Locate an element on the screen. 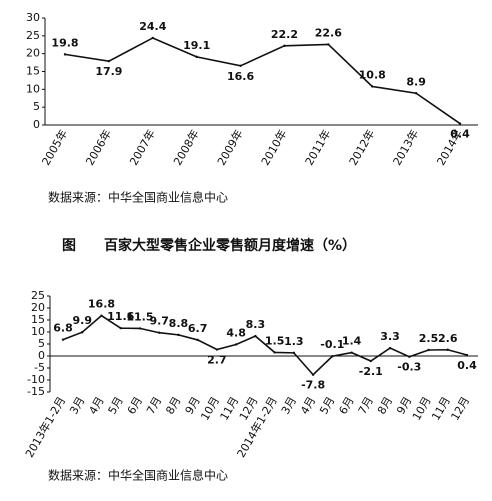 This screenshot has height=501, width=492. data-label: -7.8 is located at coordinates (313, 385).